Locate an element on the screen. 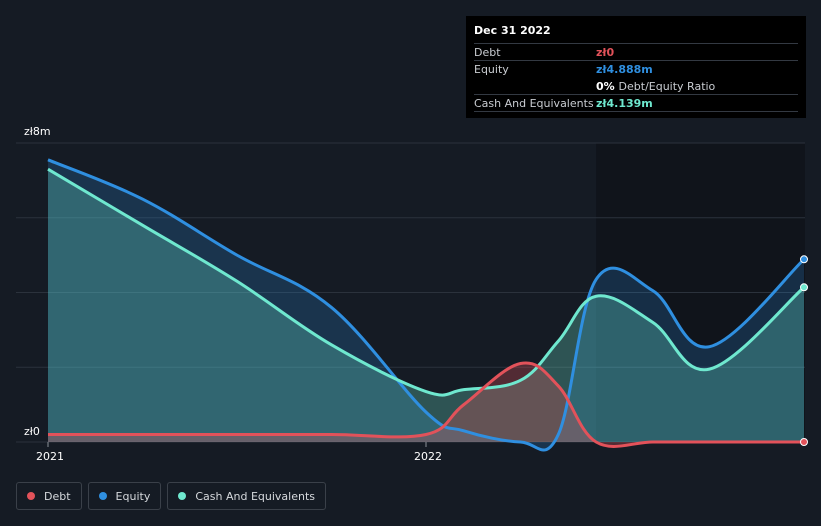 This screenshot has width=821, height=526. tooltip-debt-value: zł0 is located at coordinates (605, 52).